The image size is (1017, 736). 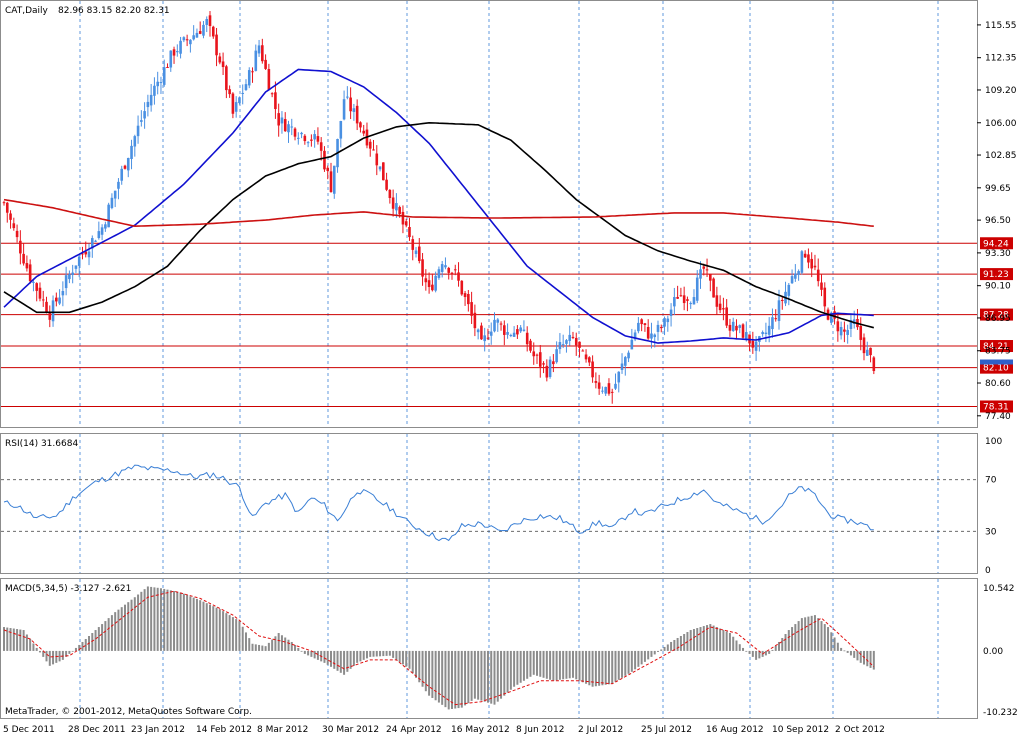 I want to click on price-y-tick-label: 112.35, so click(x=1001, y=59).